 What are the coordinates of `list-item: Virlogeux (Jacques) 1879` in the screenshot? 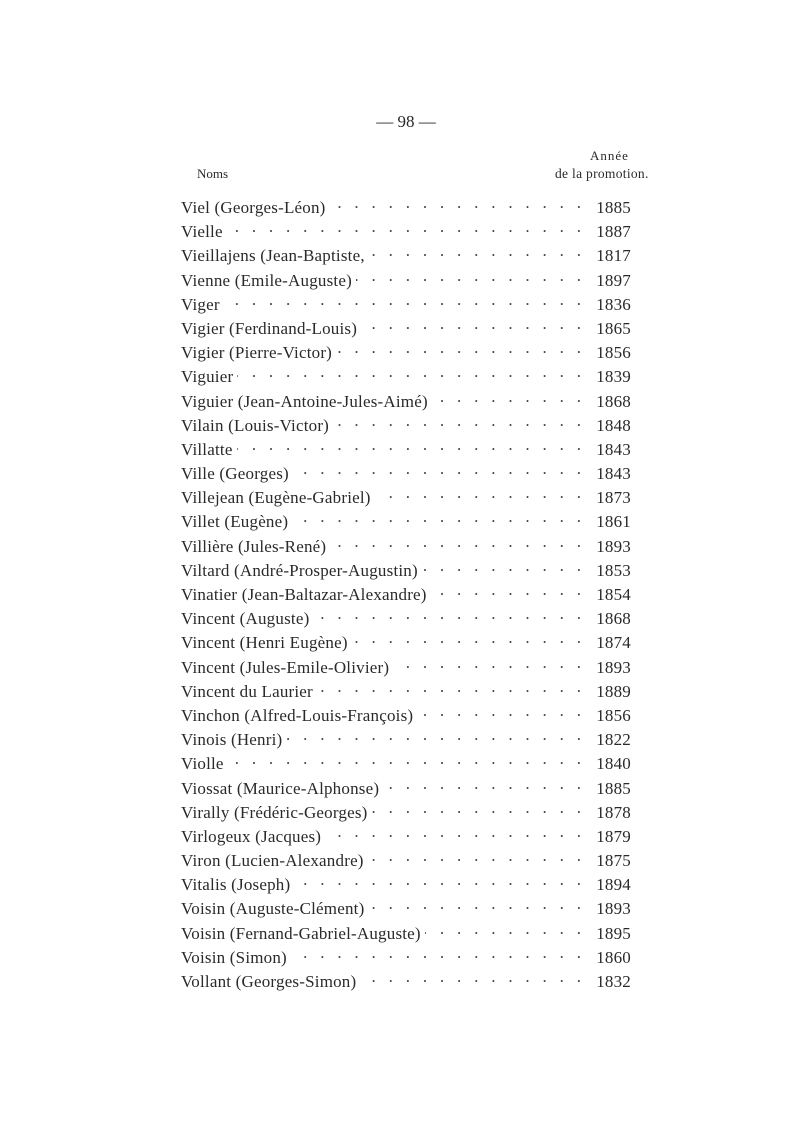 It's located at (406, 834).